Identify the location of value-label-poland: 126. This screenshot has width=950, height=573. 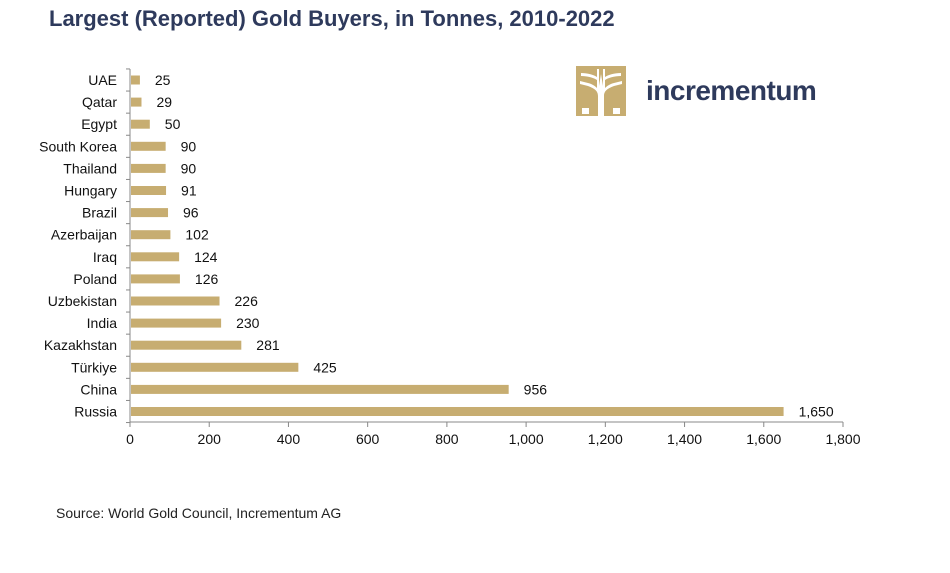
(207, 279).